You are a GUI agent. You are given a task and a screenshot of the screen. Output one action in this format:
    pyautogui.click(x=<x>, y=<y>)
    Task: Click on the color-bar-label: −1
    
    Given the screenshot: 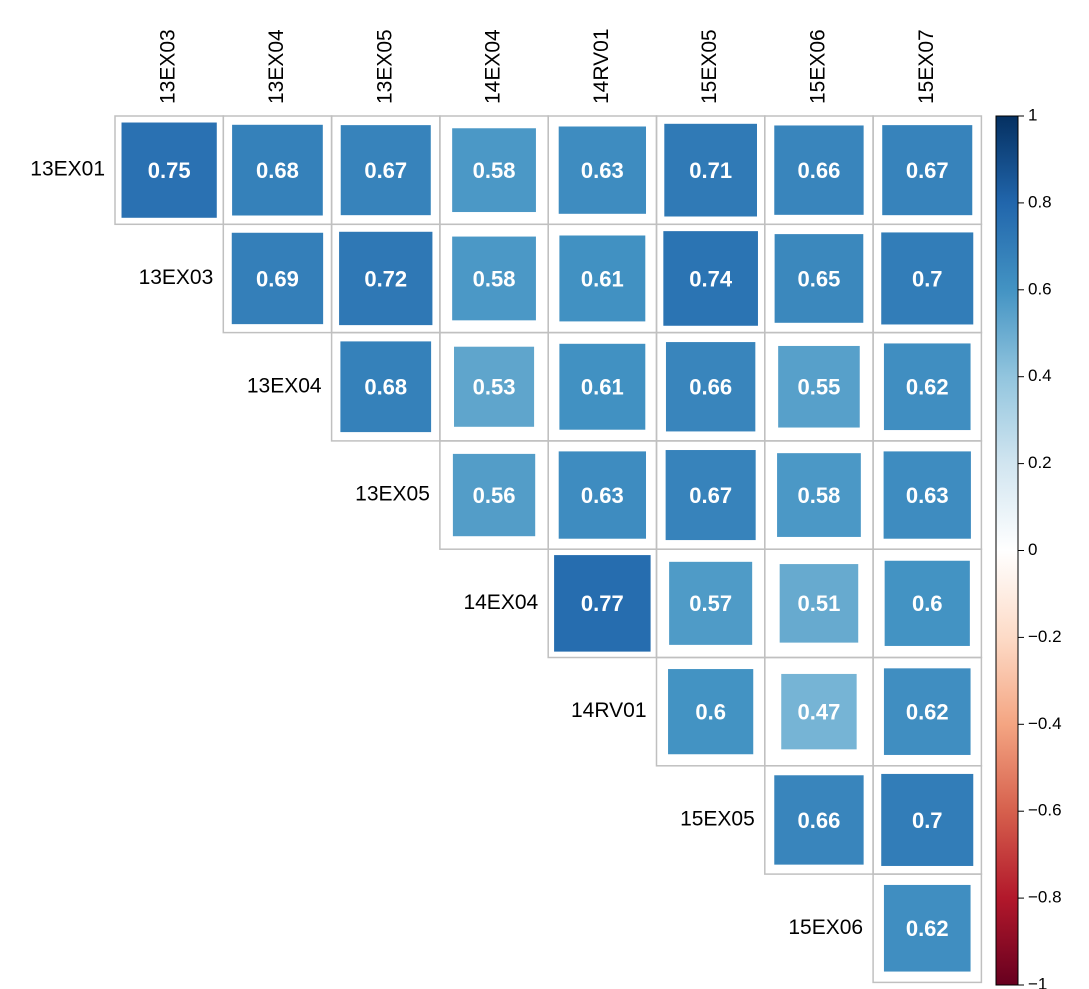 What is the action you would take?
    pyautogui.click(x=1037, y=981)
    